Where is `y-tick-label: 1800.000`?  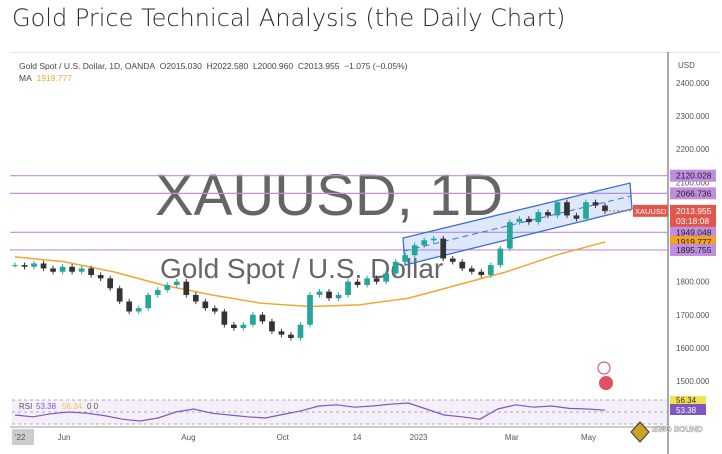 y-tick-label: 1800.000 is located at coordinates (693, 282).